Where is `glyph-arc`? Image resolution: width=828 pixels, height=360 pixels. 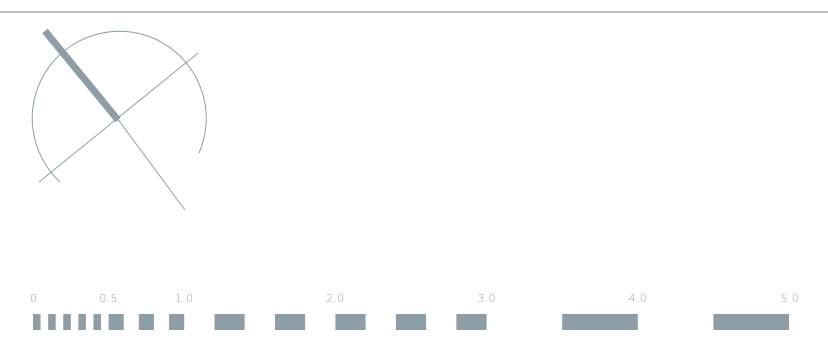
glyph-arc is located at coordinates (119, 106).